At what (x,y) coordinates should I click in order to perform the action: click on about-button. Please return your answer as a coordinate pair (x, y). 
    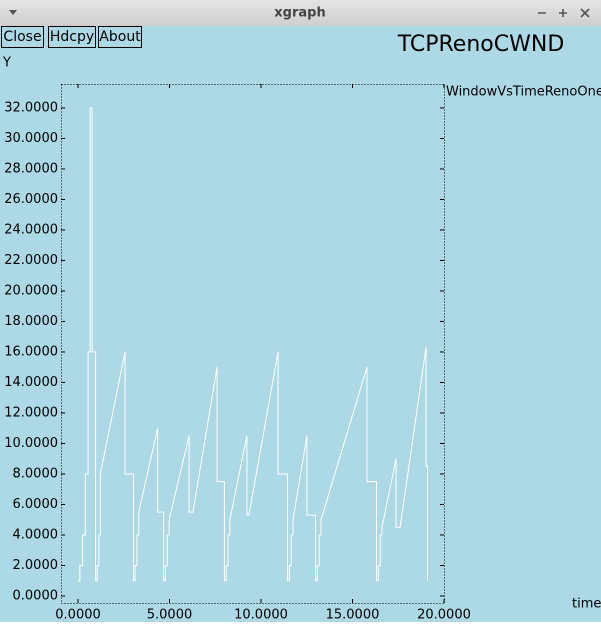
    Looking at the image, I should click on (120, 37).